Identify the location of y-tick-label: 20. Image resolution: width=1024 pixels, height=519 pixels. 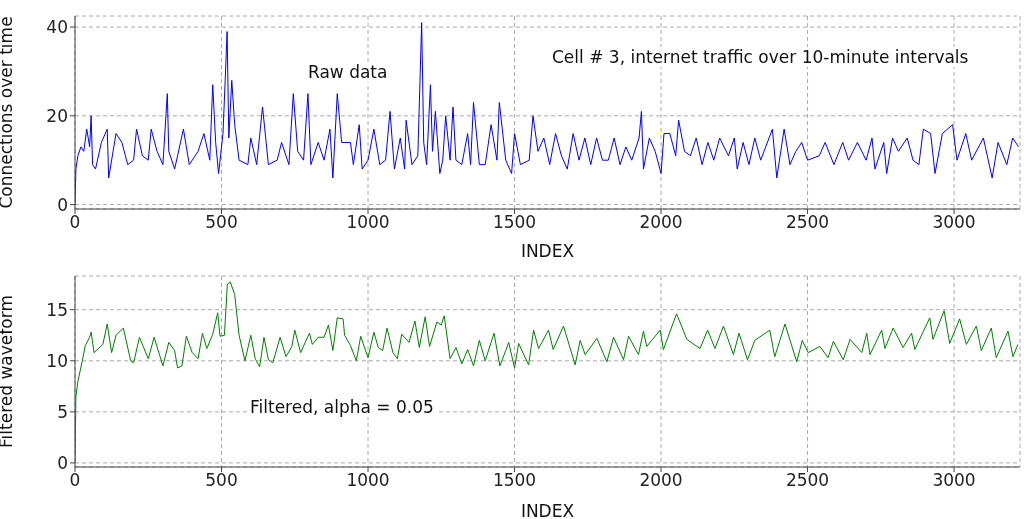
(57, 115).